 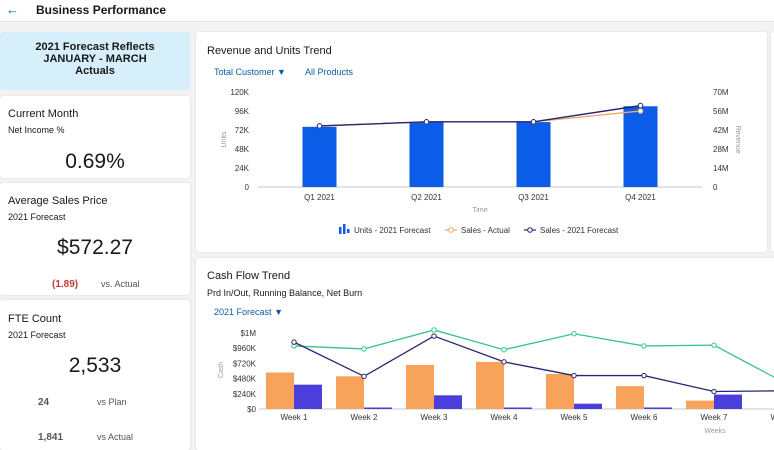 I want to click on x-tick-label: Q1 2021, so click(x=319, y=197).